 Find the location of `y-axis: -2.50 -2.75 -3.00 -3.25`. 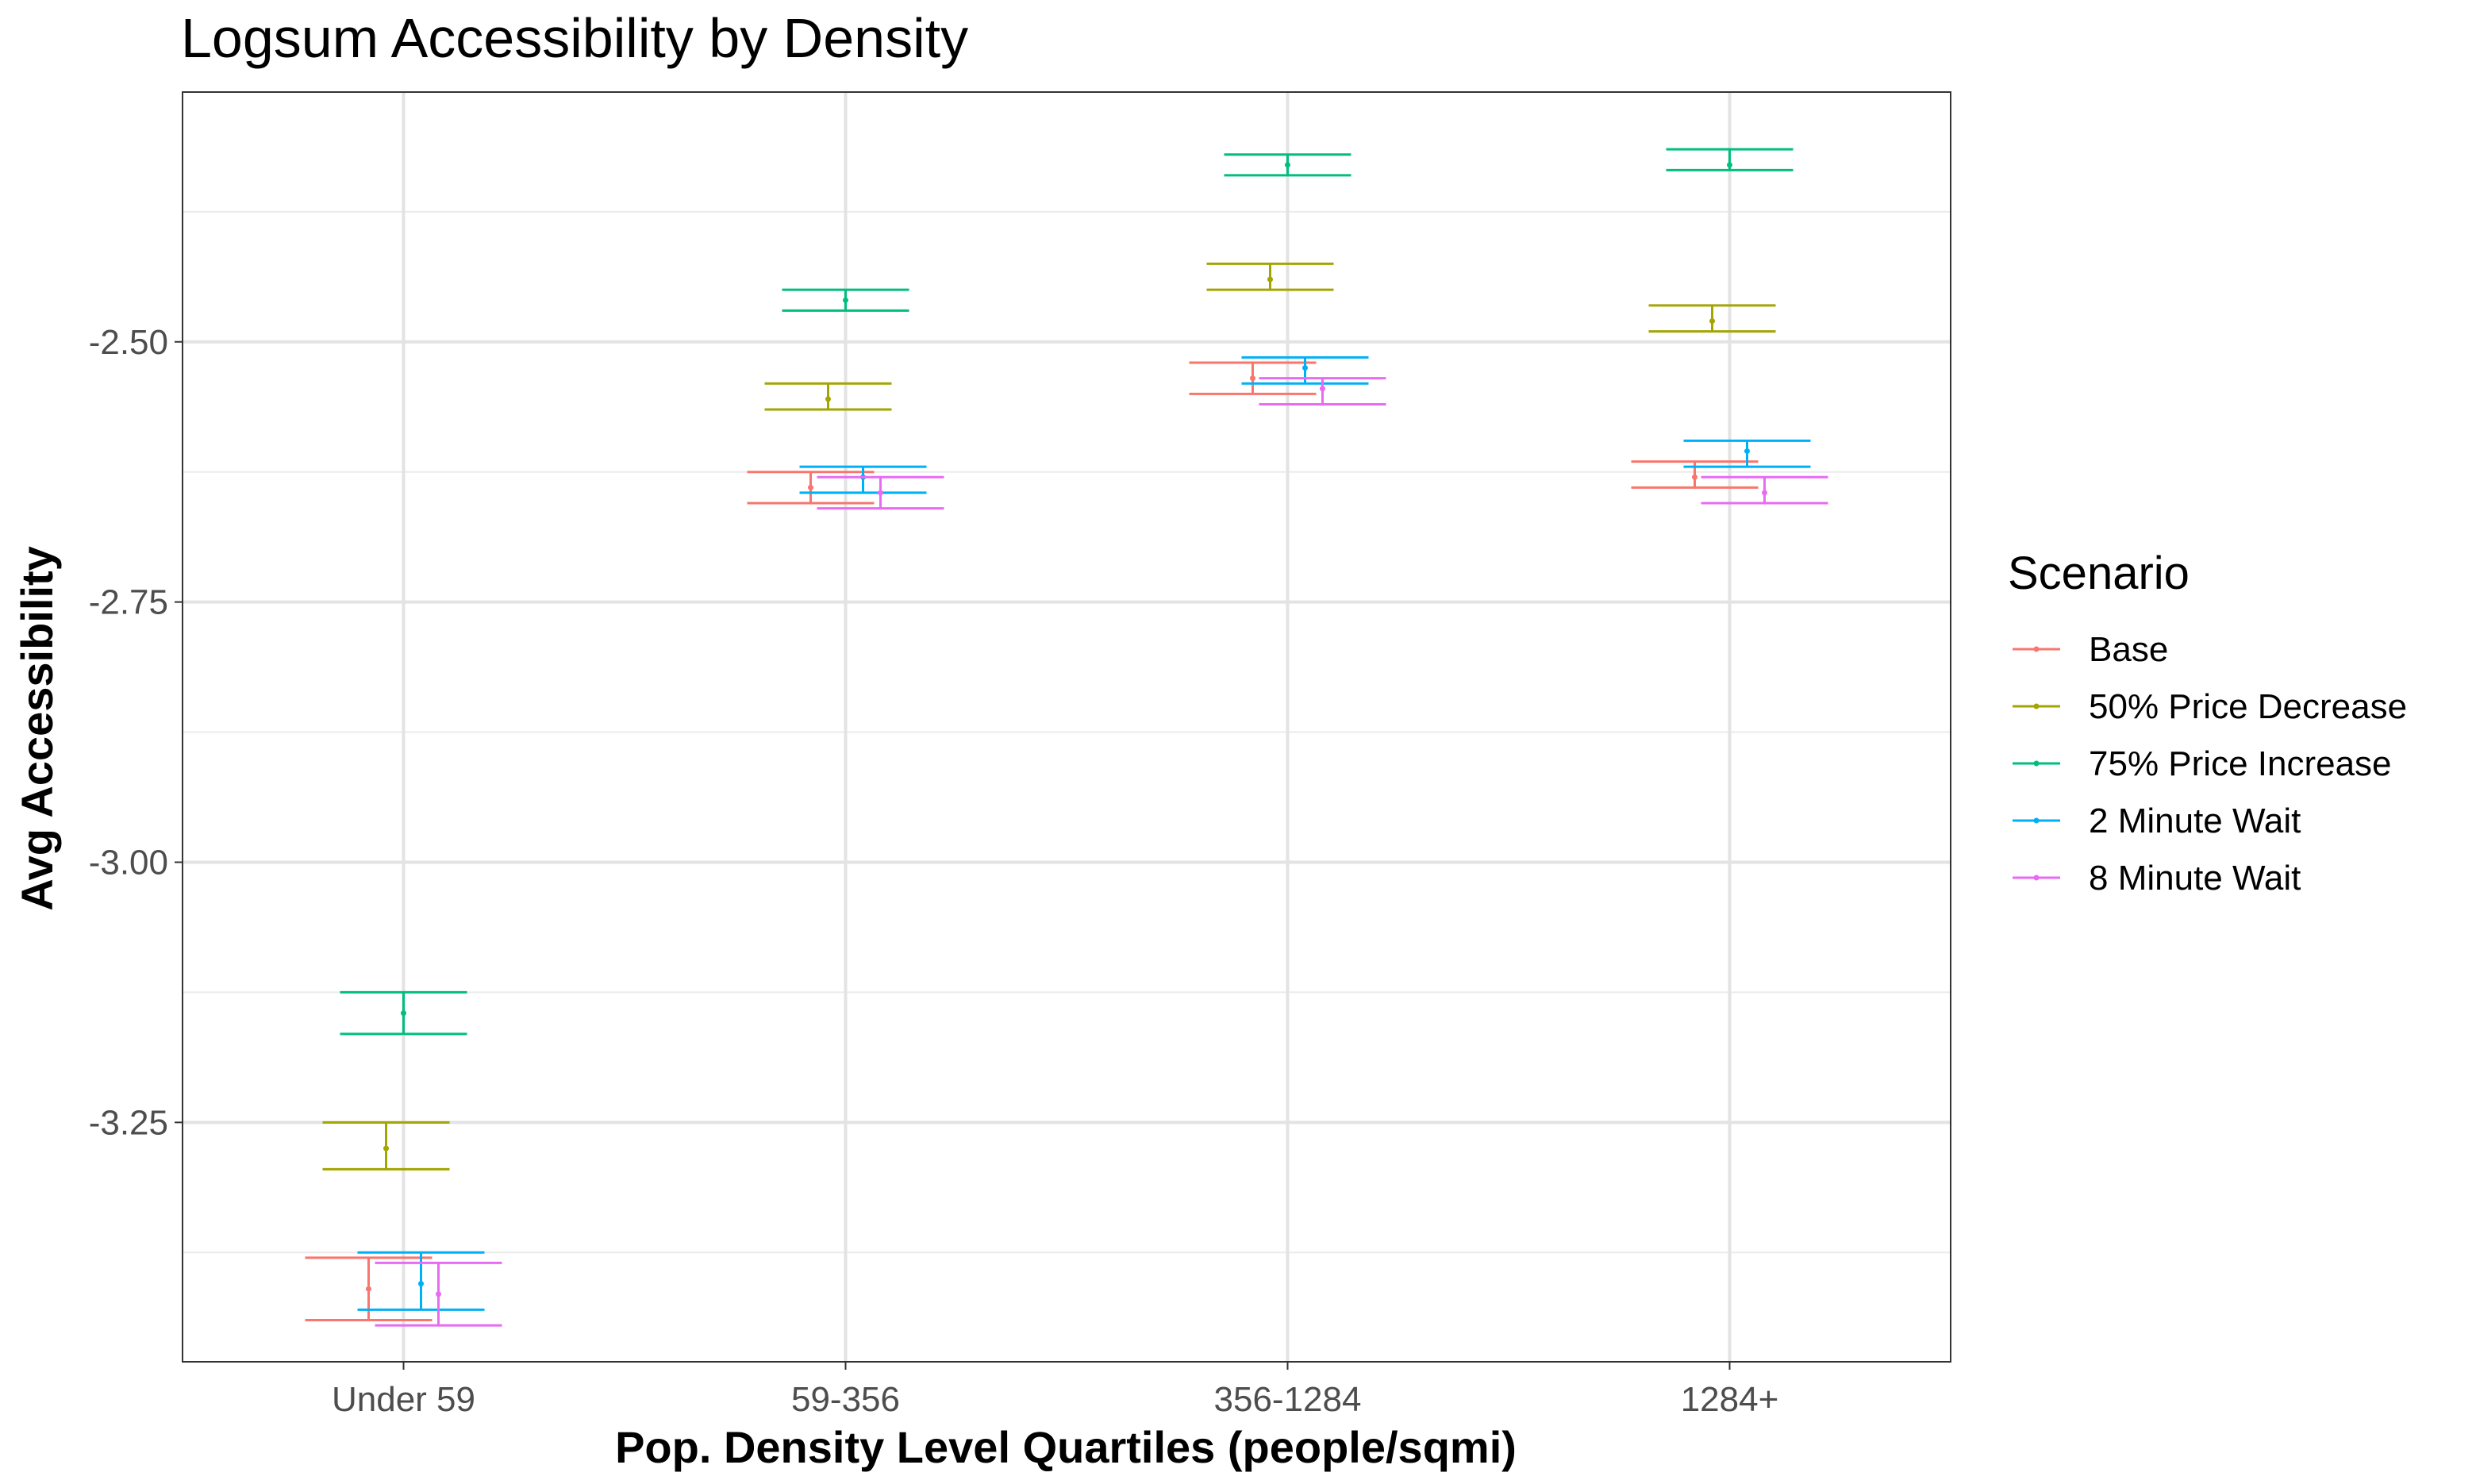

y-axis: -2.50 -2.75 -3.00 -3.25 is located at coordinates (136, 732).